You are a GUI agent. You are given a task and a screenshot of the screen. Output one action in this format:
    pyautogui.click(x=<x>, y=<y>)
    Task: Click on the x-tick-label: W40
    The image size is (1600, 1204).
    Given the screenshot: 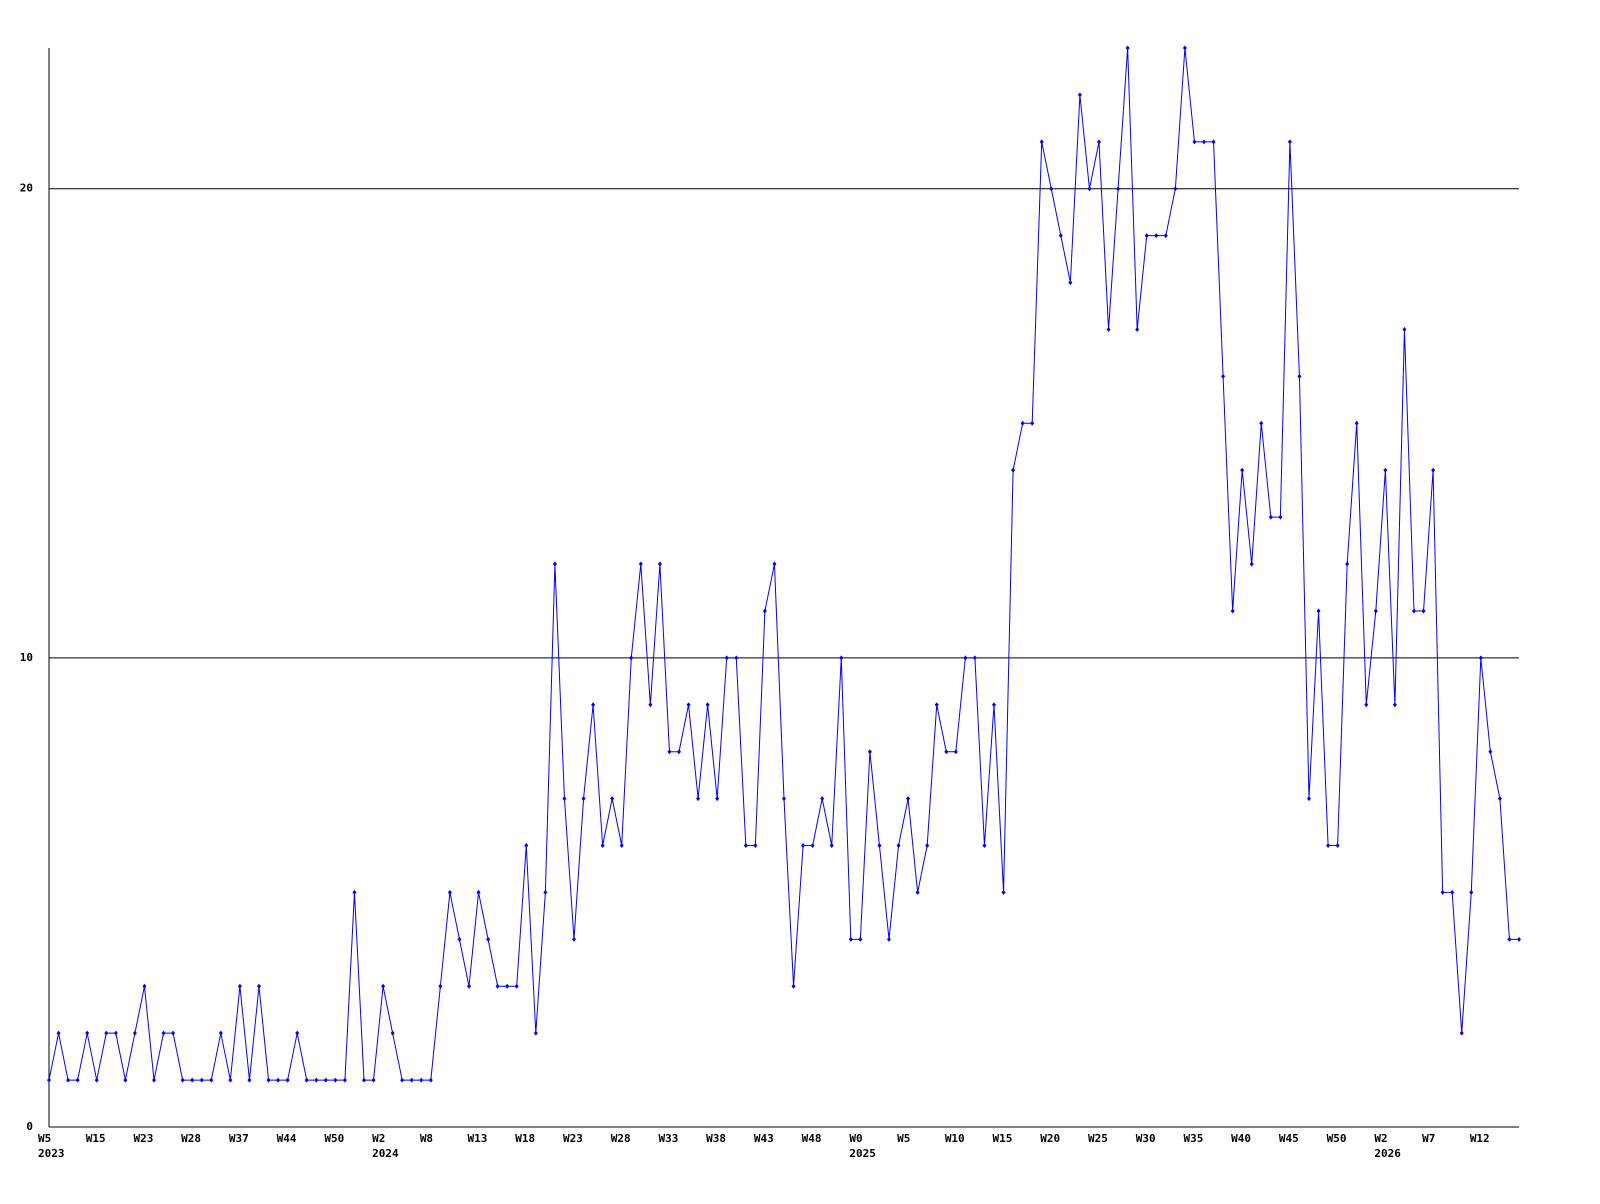 What is the action you would take?
    pyautogui.click(x=1241, y=1138)
    